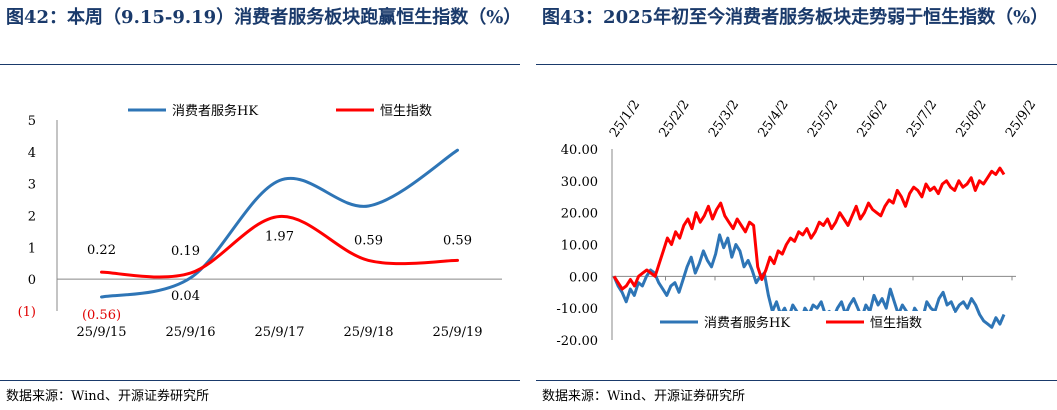  What do you see at coordinates (579, 214) in the screenshot?
I see `y-tick-label: 20.00` at bounding box center [579, 214].